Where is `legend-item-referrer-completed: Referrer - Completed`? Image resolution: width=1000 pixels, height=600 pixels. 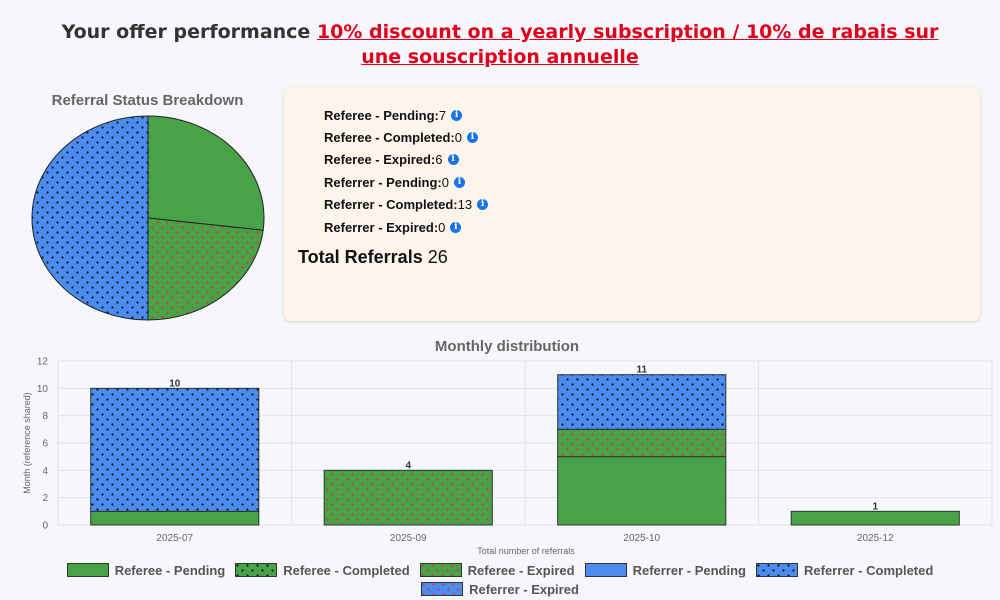
legend-item-referrer-completed: Referrer - Completed is located at coordinates (844, 570).